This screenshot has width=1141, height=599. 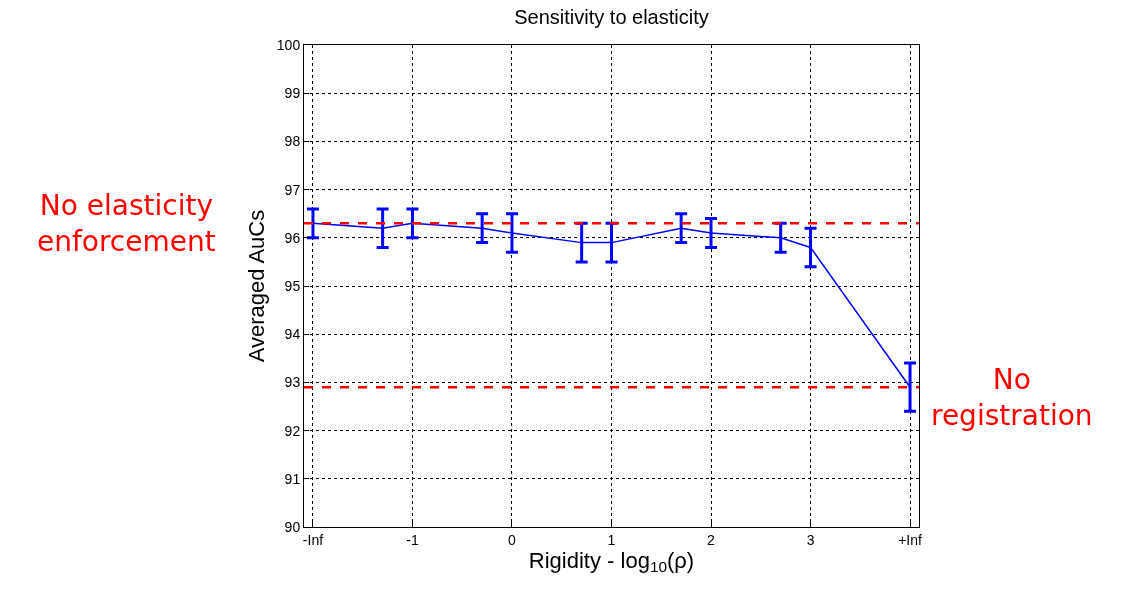 I want to click on x-tick-label: +Inf, so click(x=910, y=539).